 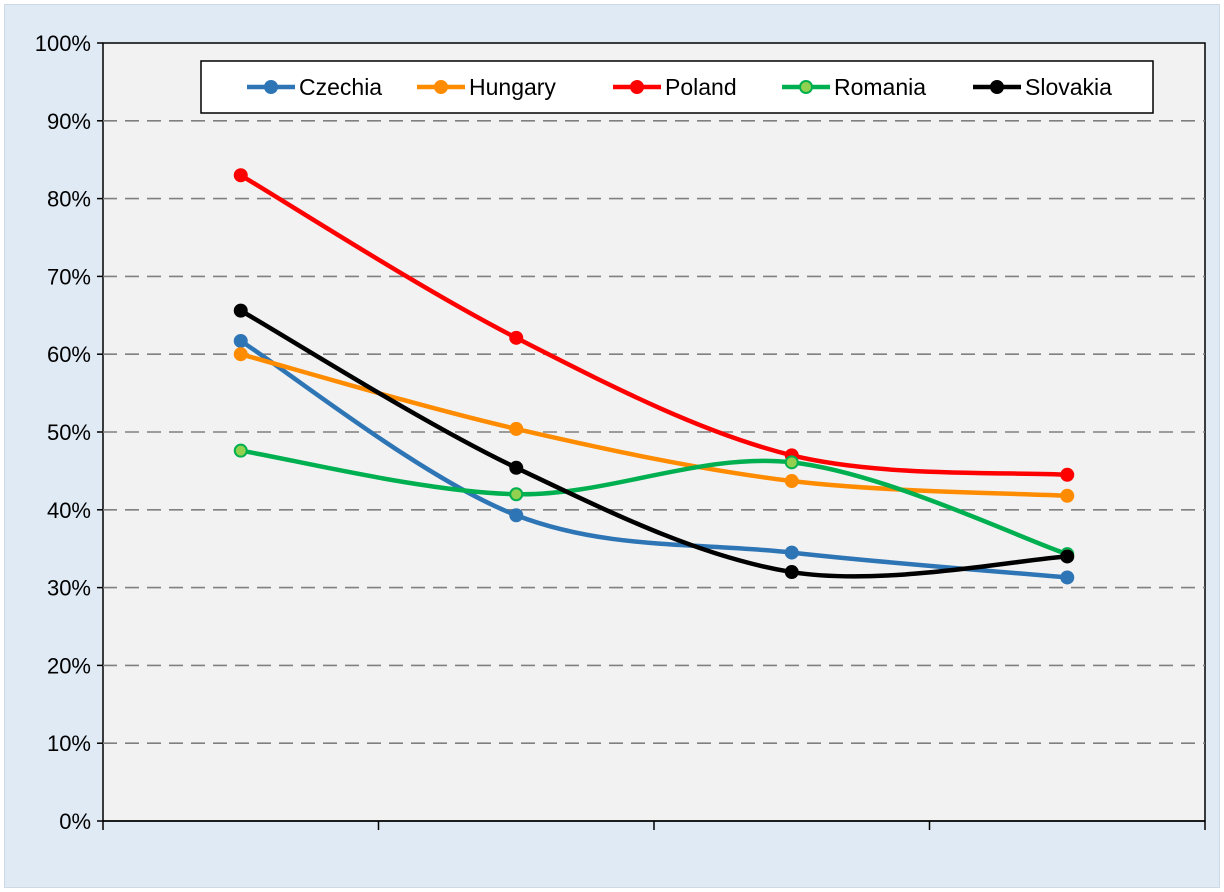 I want to click on legend-item-romania: Romania, so click(x=854, y=87).